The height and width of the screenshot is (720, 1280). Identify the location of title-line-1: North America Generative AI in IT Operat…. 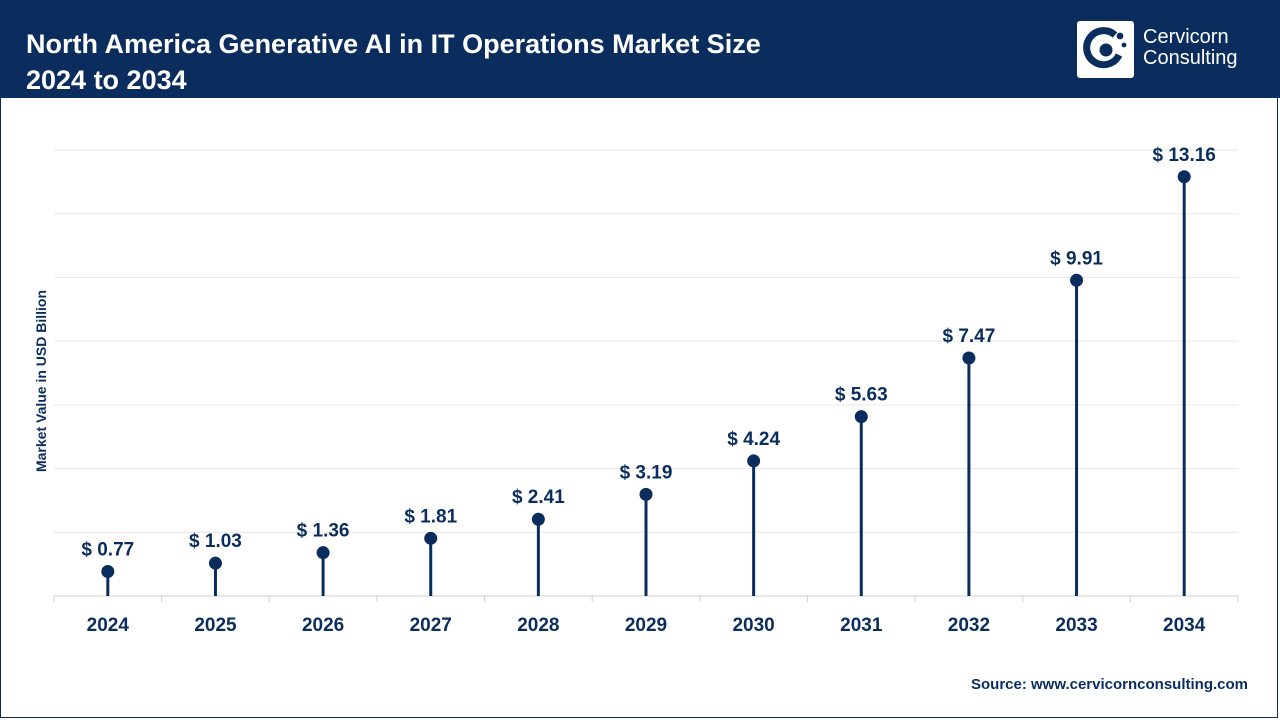
(393, 44).